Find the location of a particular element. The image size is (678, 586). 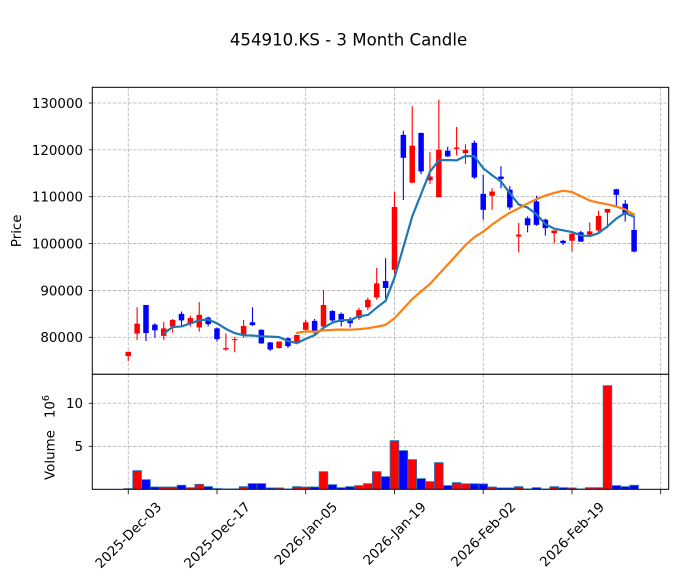

x-tick-label: 2026-Feb-19 is located at coordinates (573, 535).